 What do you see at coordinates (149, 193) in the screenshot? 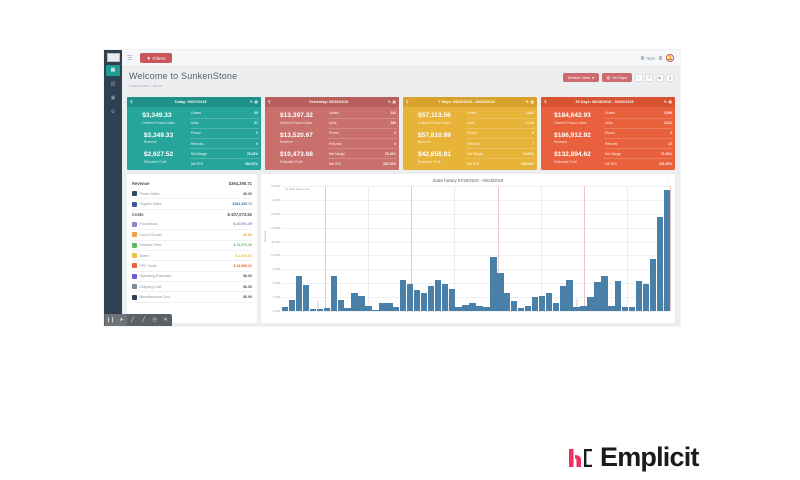
I see `list-item-label: Promo Sales` at bounding box center [149, 193].